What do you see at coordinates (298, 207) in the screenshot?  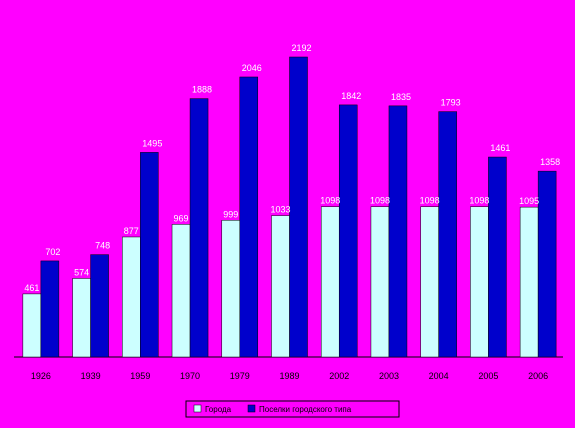 I see `bar-settlements-1989` at bounding box center [298, 207].